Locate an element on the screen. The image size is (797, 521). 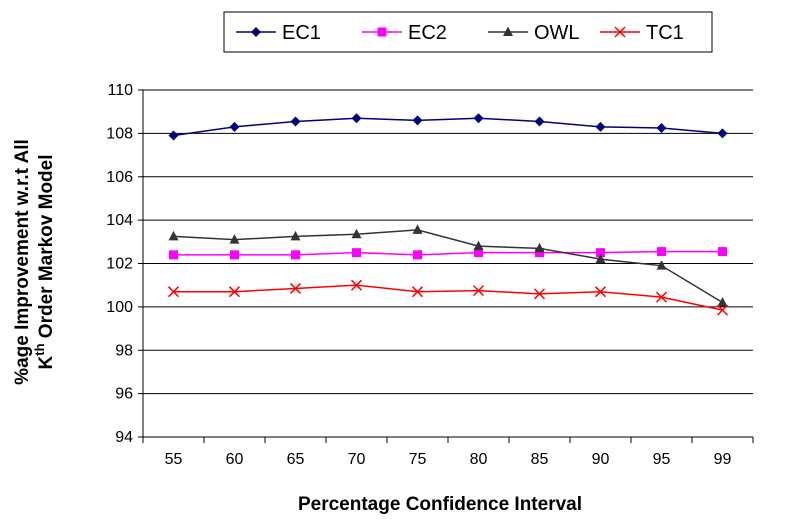
series-owl is located at coordinates (448, 265).